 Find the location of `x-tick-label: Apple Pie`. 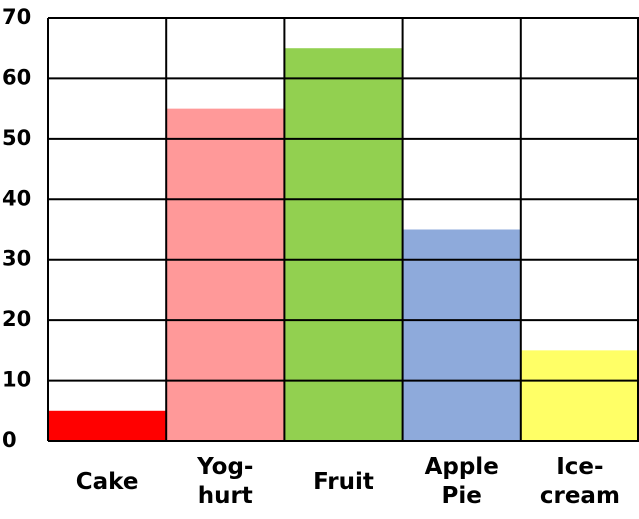

x-tick-label: Apple Pie is located at coordinates (461, 481).